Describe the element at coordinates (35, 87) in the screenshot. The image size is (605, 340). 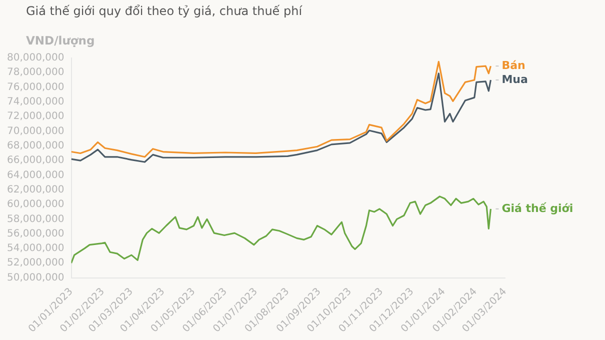
I see `y-tick-label: 76,000,000` at that location.